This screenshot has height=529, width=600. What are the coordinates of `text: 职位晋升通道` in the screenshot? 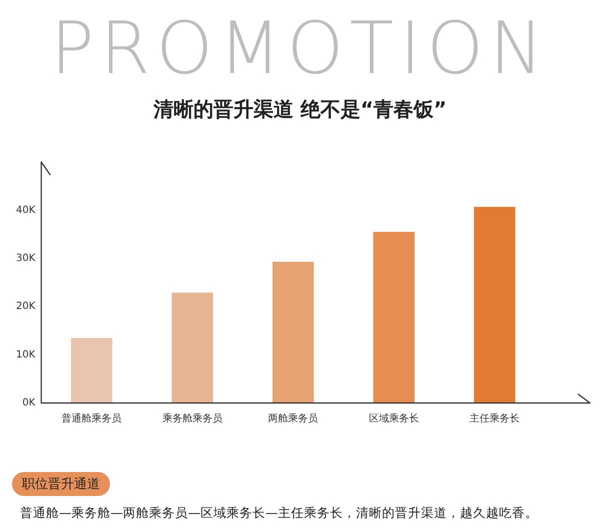 It's located at (61, 484).